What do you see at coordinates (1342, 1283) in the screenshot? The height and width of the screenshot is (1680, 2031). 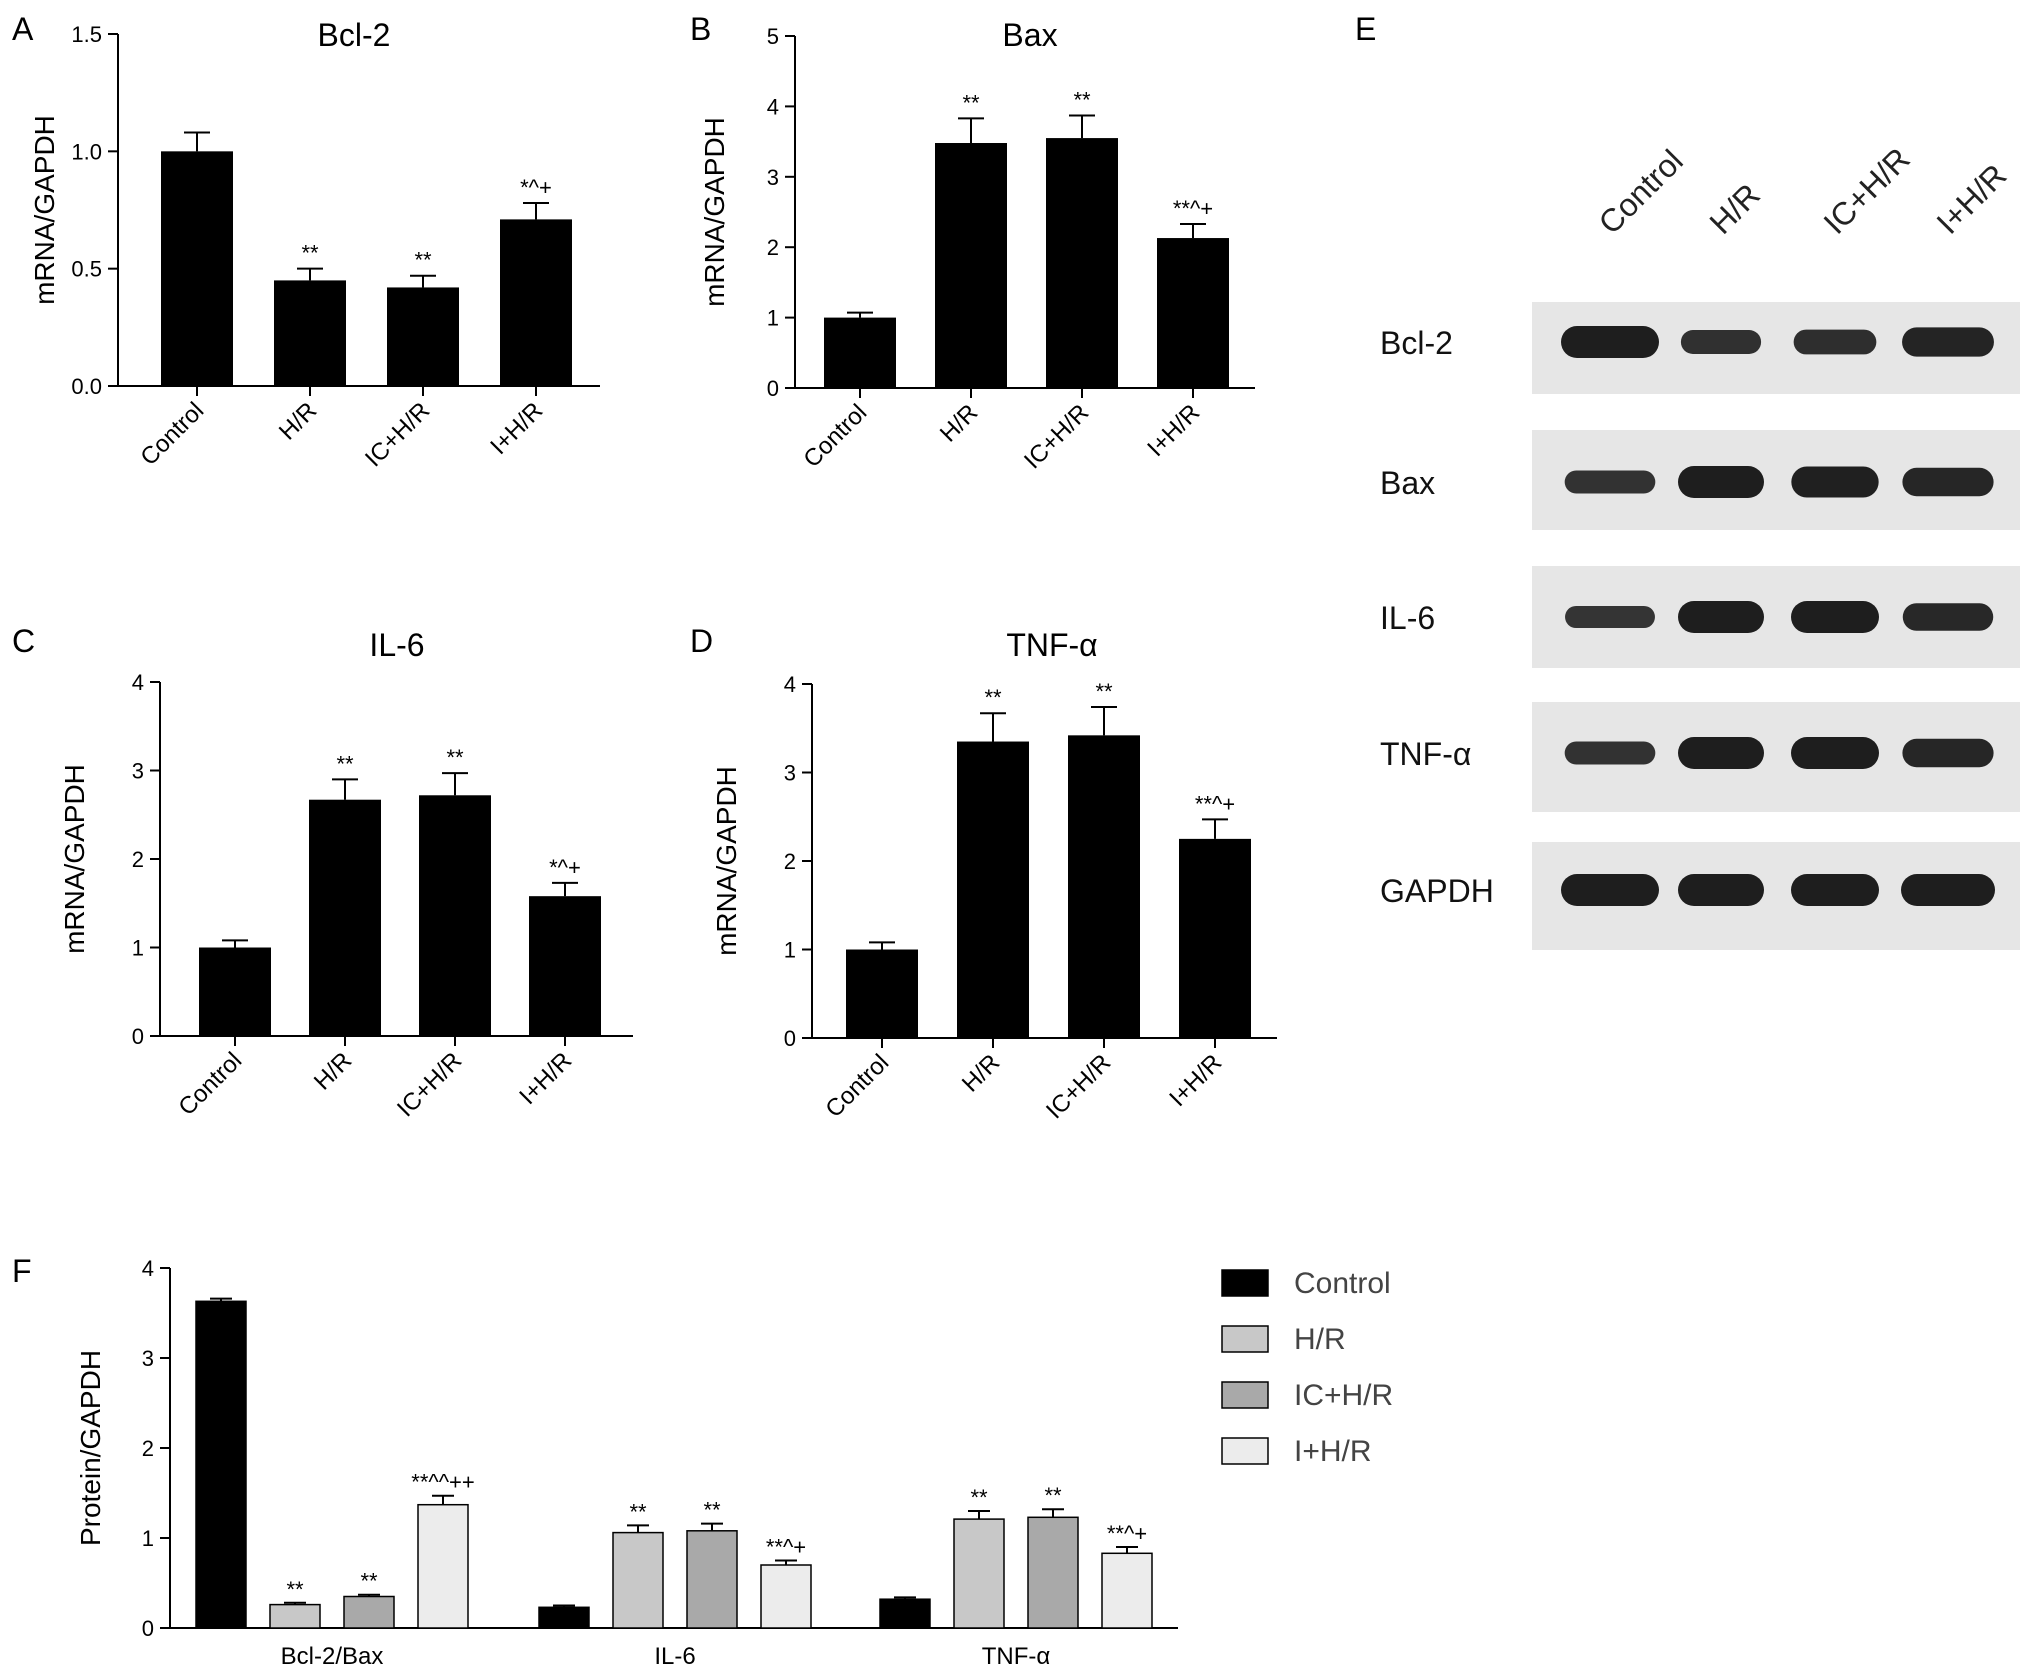 I see `legend-label: Control` at bounding box center [1342, 1283].